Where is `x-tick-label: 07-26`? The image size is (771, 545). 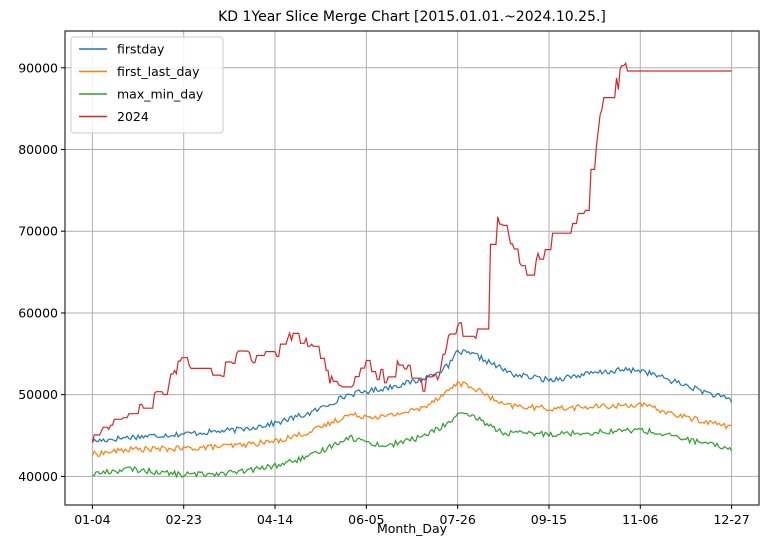
x-tick-label: 07-26 is located at coordinates (457, 519).